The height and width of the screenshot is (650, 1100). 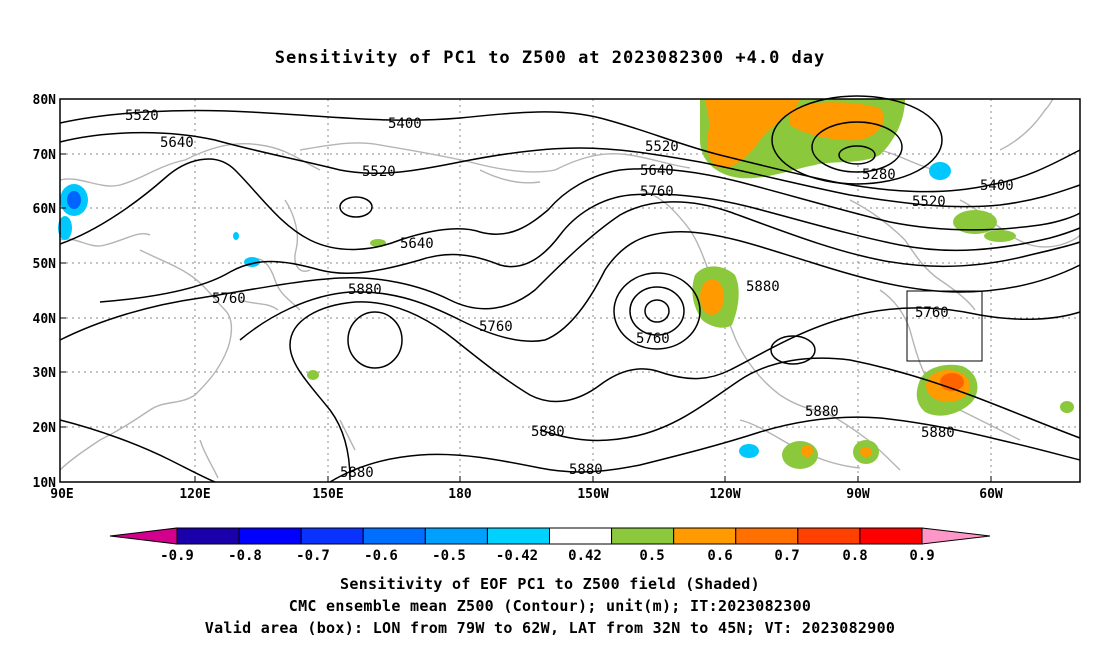 What do you see at coordinates (245, 556) in the screenshot?
I see `colorbar-label: -0.8` at bounding box center [245, 556].